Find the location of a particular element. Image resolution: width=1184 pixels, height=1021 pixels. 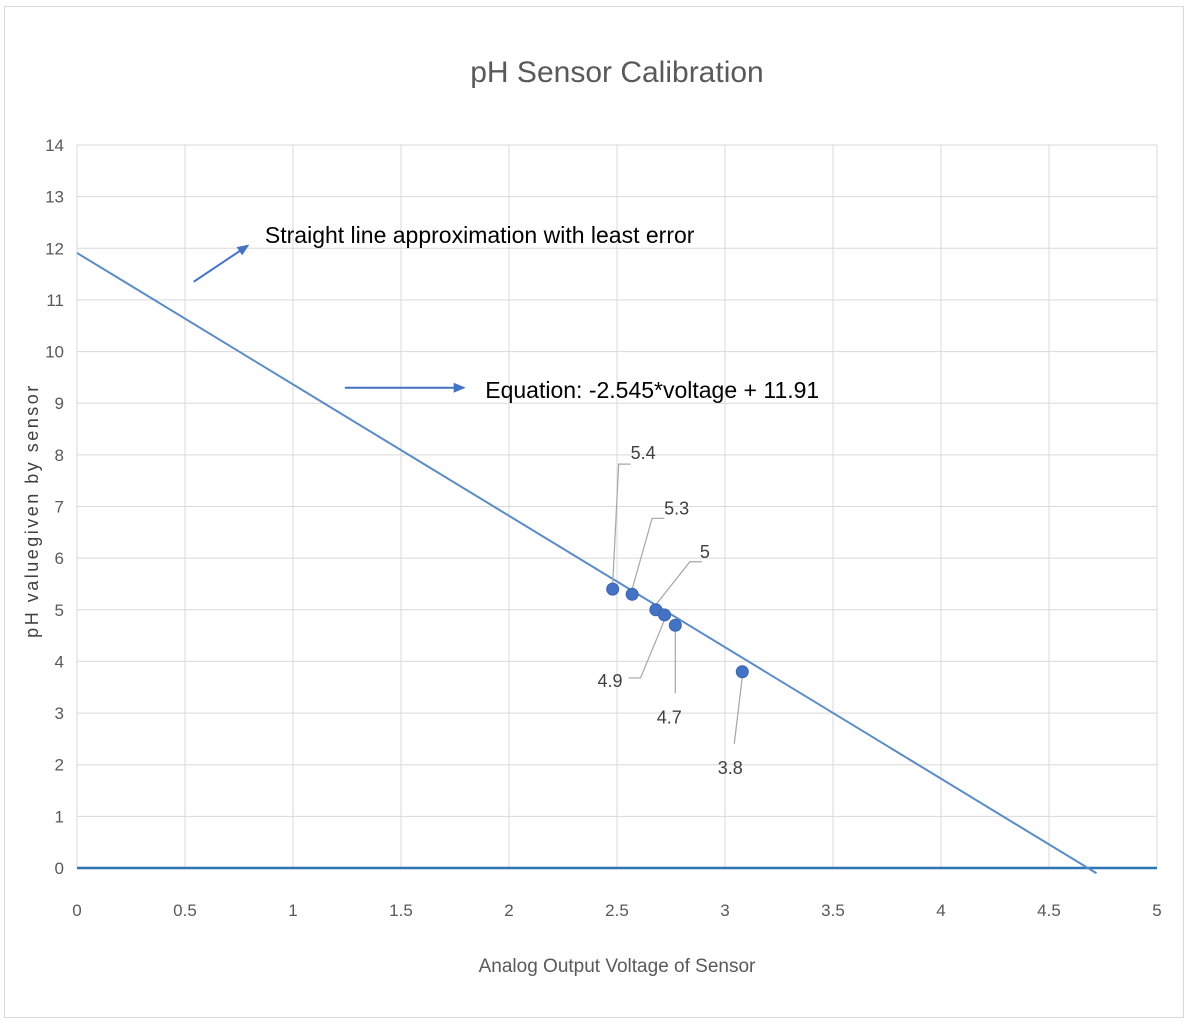

data-label: 5 is located at coordinates (705, 552).